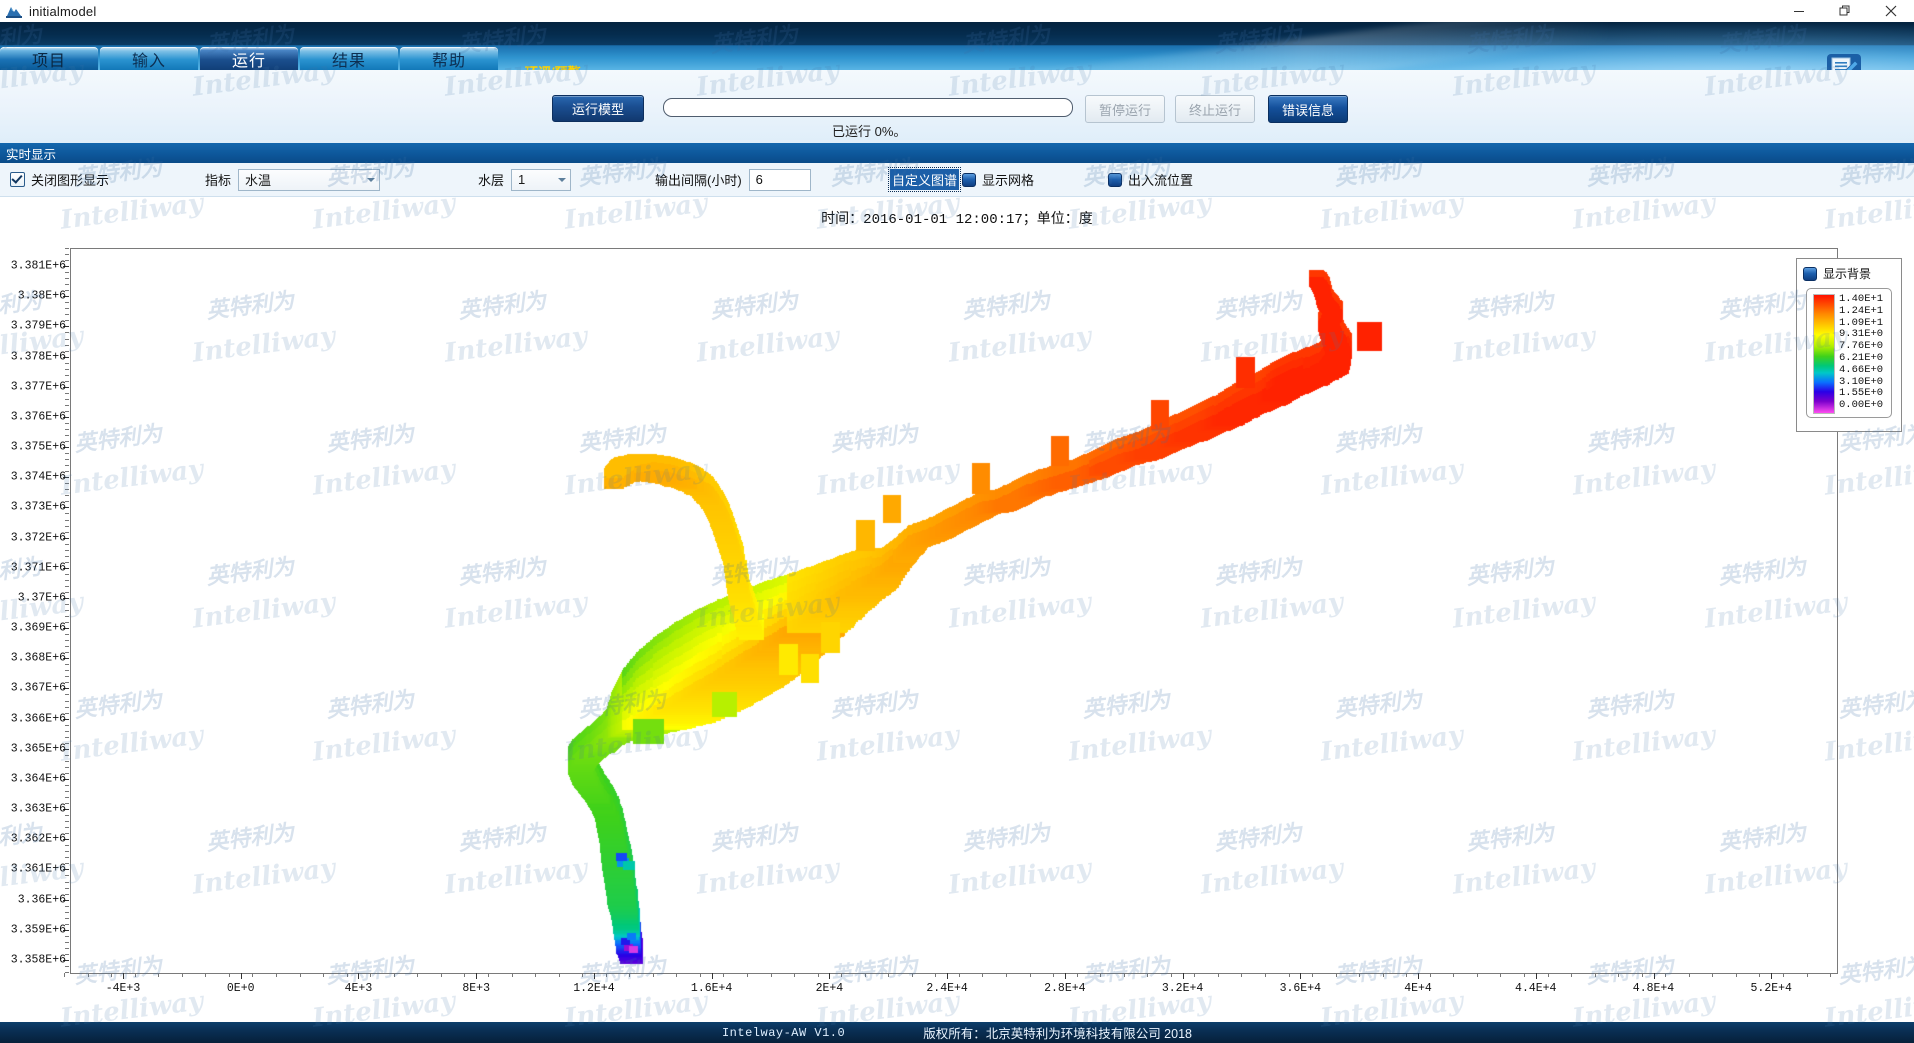 The image size is (1914, 1043). What do you see at coordinates (38, 658) in the screenshot?
I see `y-axis-label: 3.368E+6` at bounding box center [38, 658].